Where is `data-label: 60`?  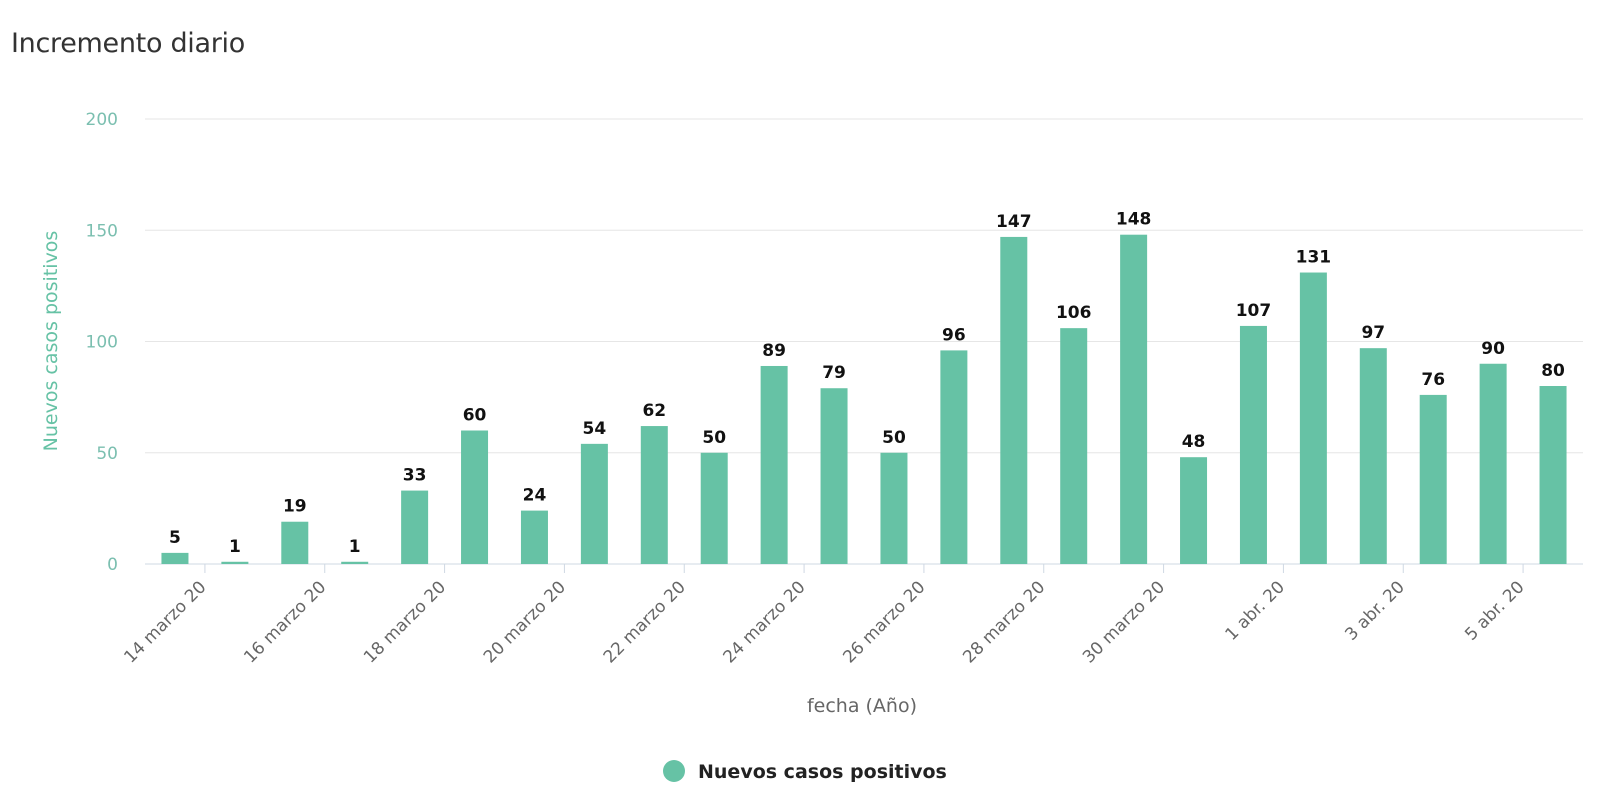
data-label: 60 is located at coordinates (475, 416).